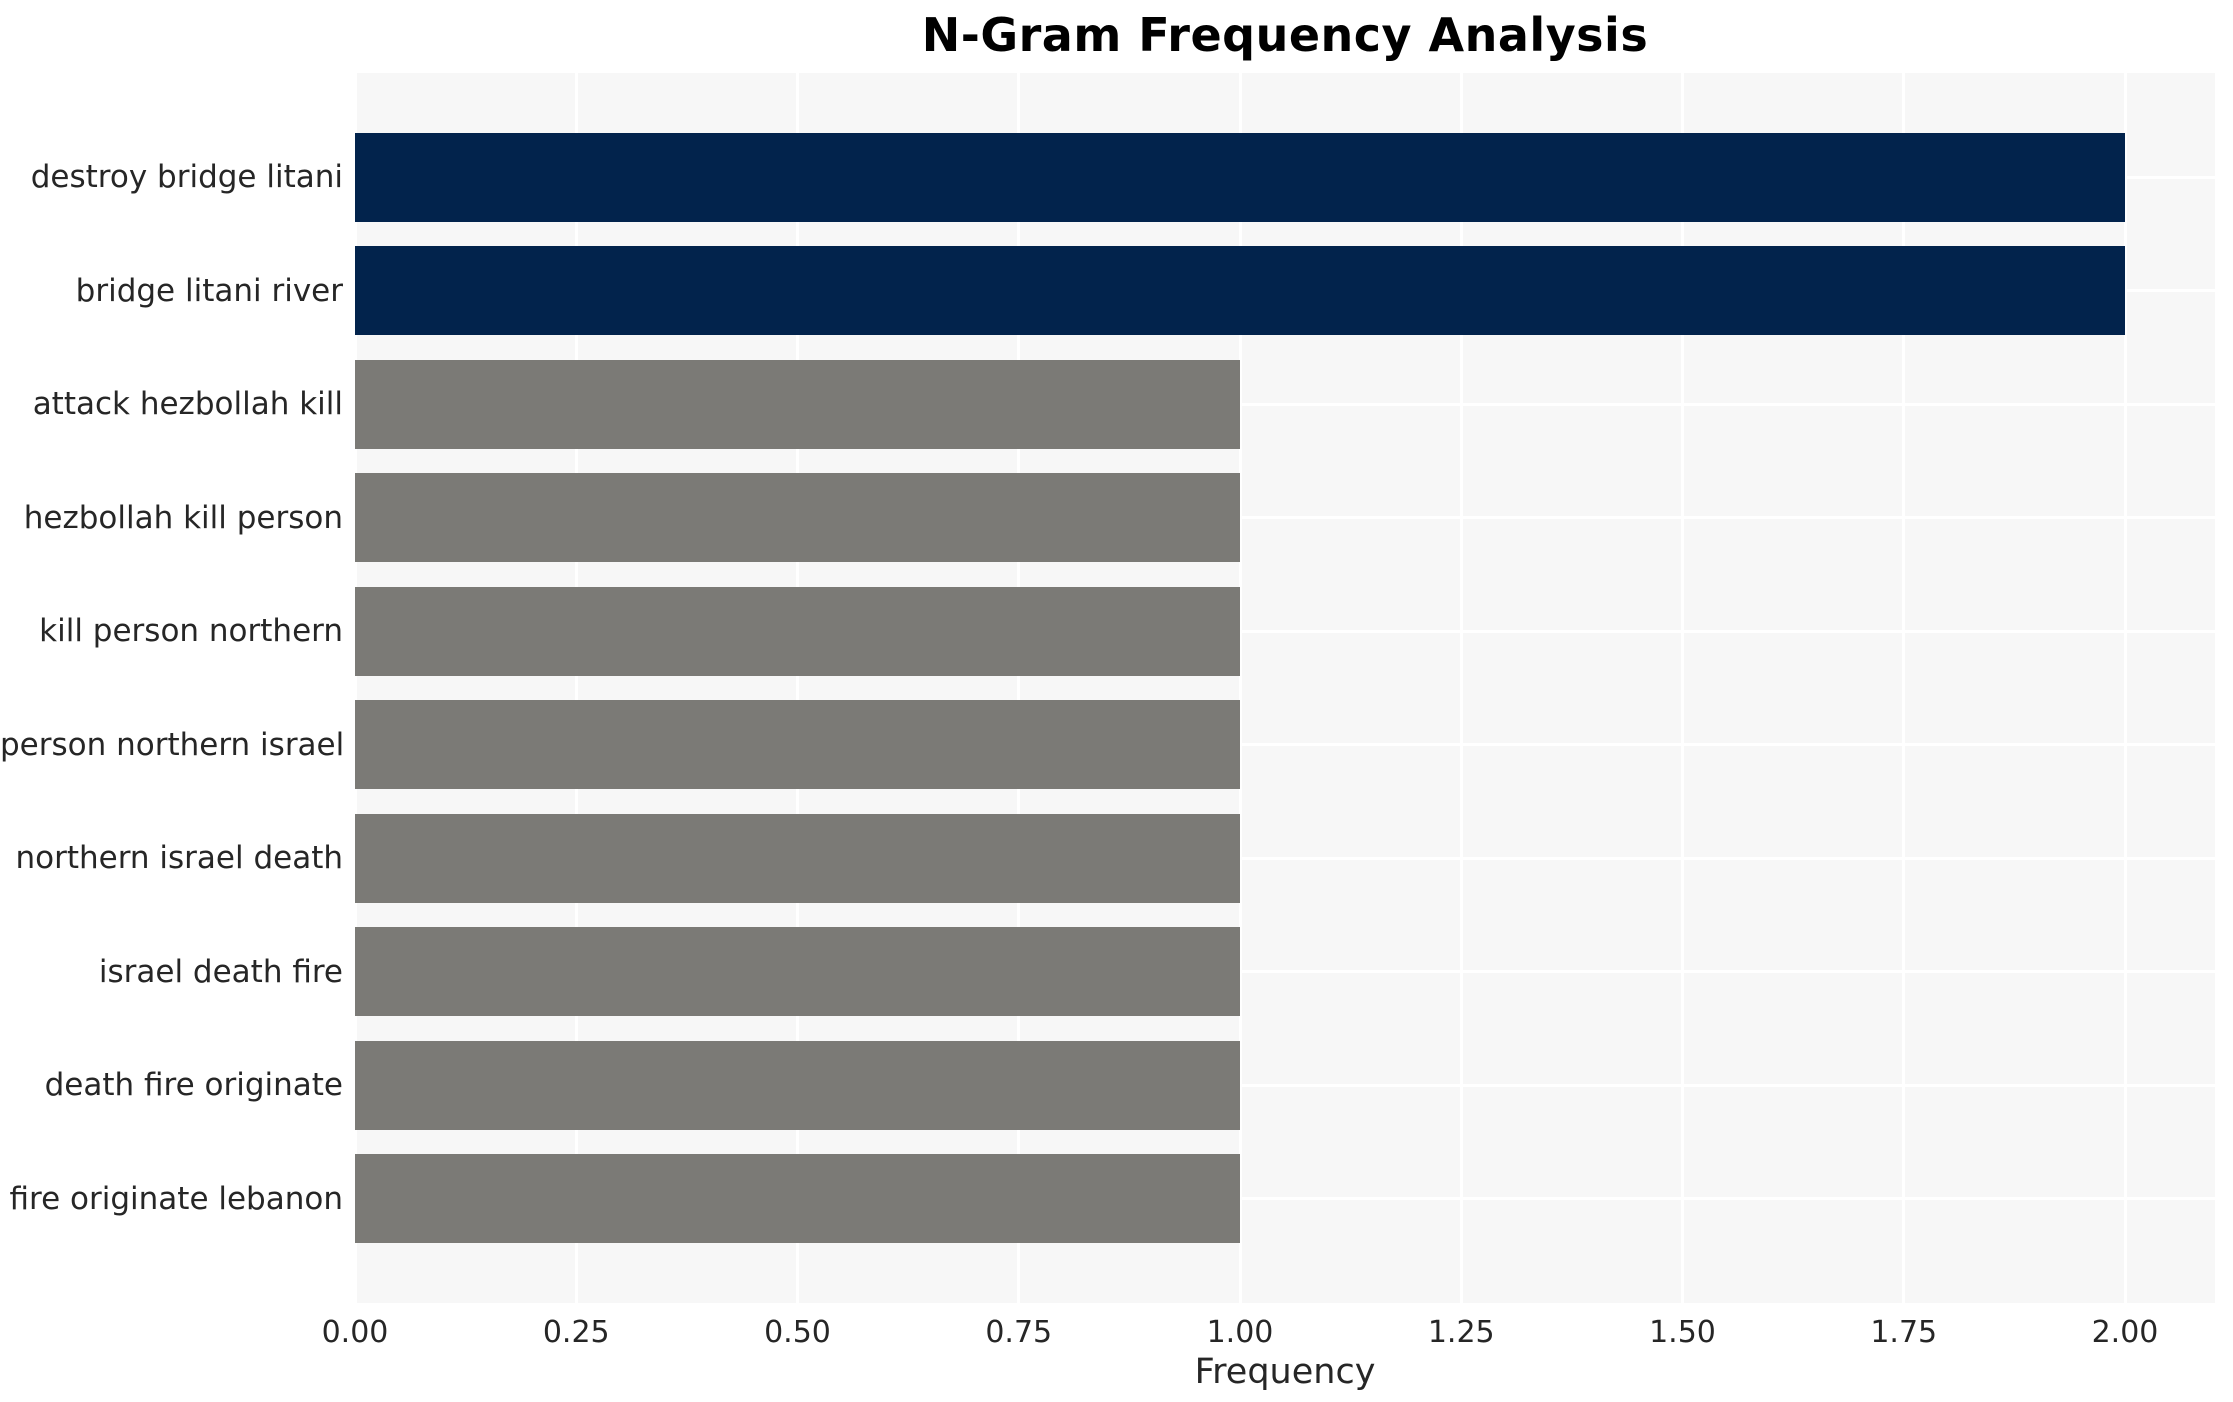  I want to click on x-axis-label: Frequency, so click(1285, 1372).